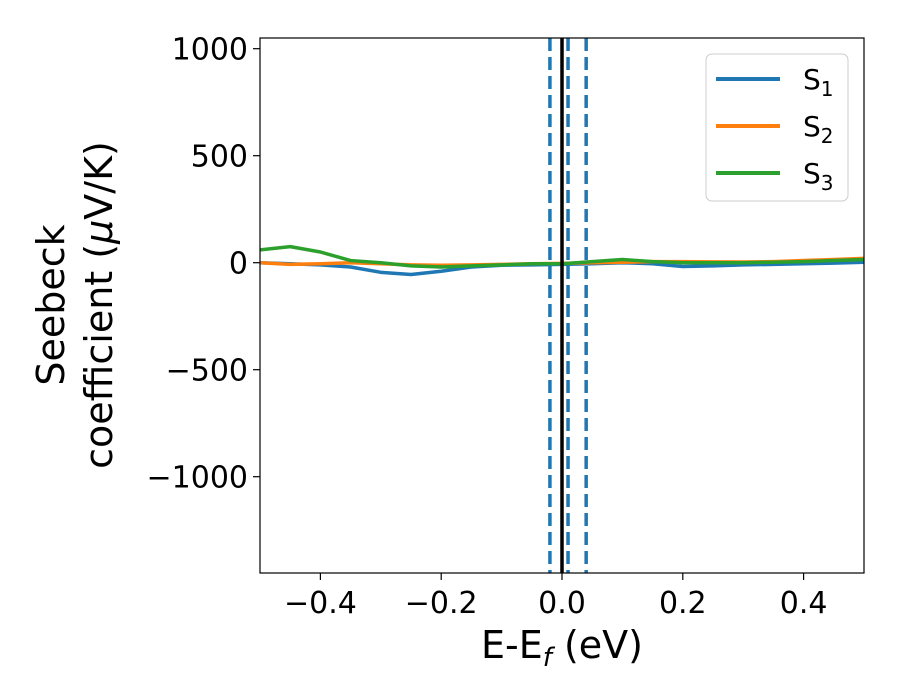 This screenshot has height=700, width=900. What do you see at coordinates (818, 82) in the screenshot?
I see `legend-label-1: S1` at bounding box center [818, 82].